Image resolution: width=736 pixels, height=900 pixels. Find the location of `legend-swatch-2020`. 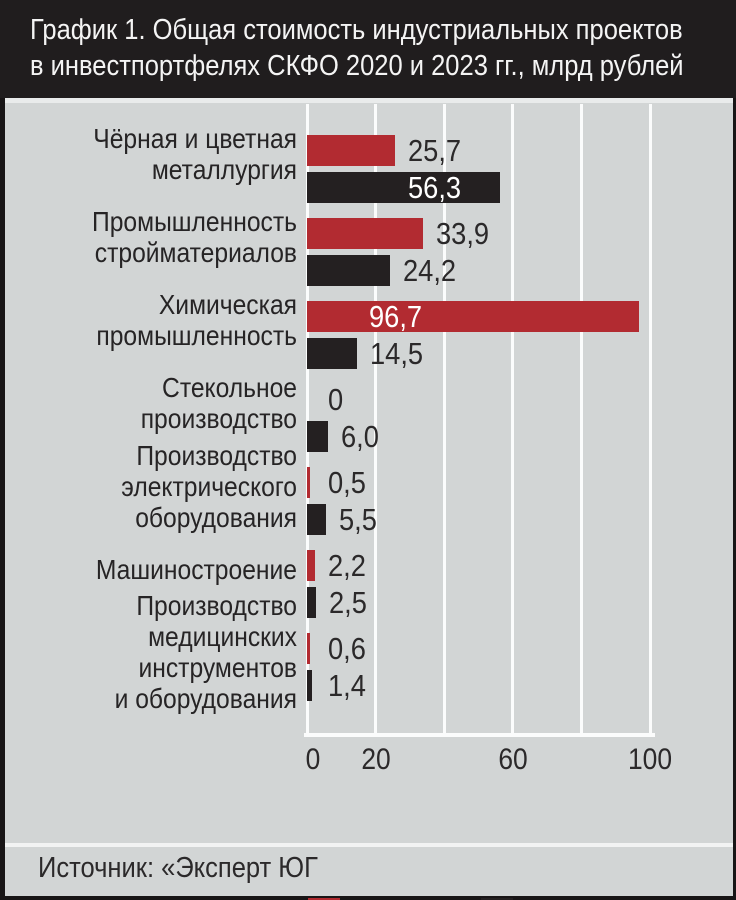

legend-swatch-2020 is located at coordinates (324, 899).